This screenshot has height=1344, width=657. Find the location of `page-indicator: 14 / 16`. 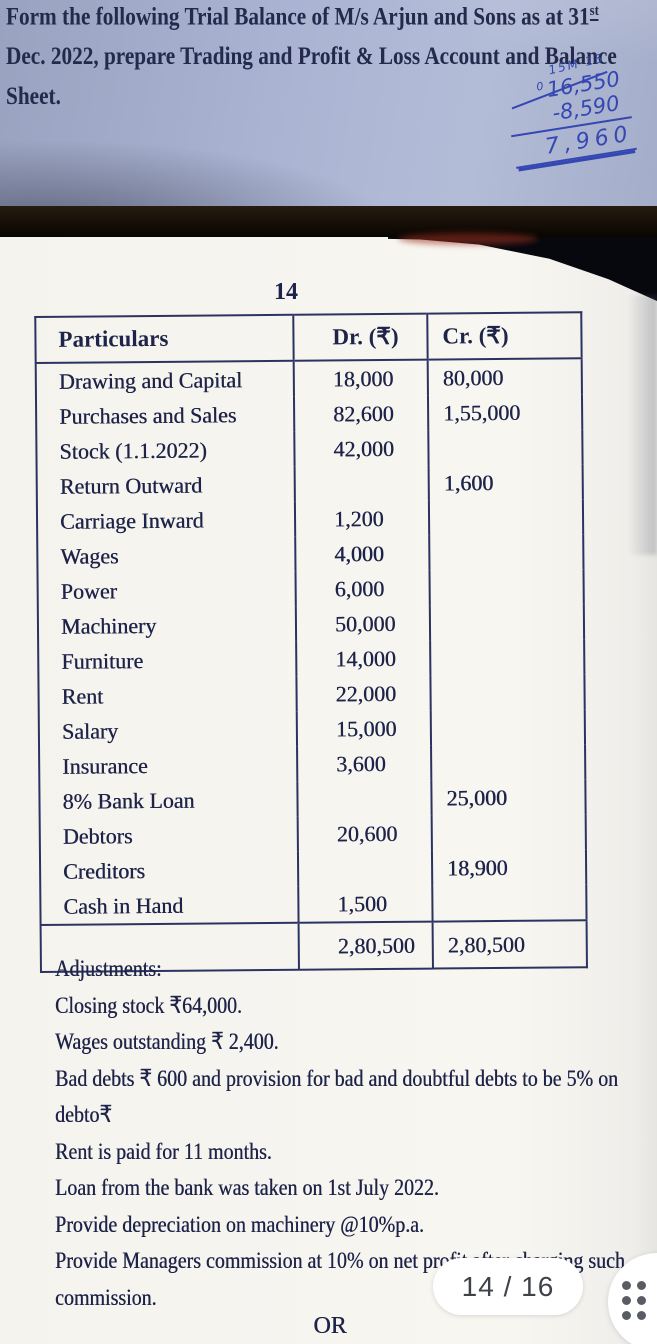

page-indicator: 14 / 16 is located at coordinates (508, 1286).